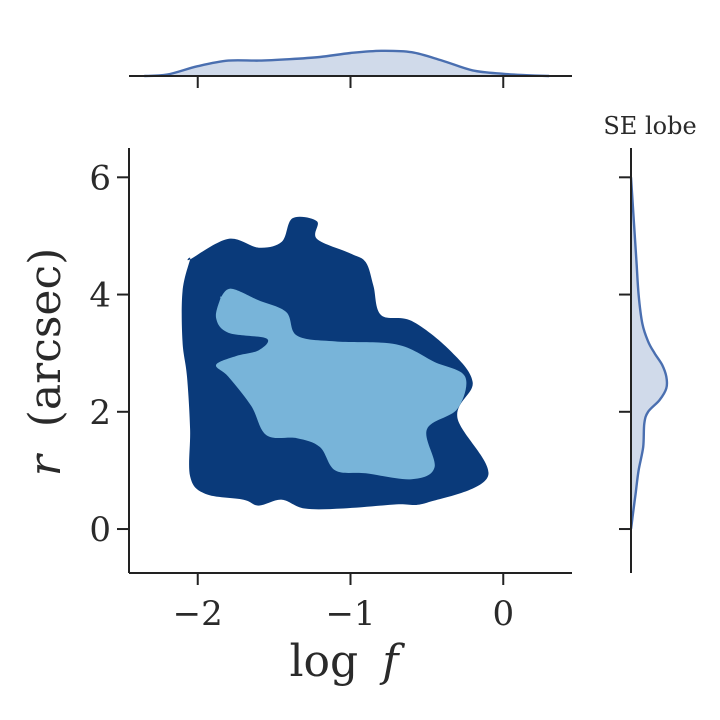  What do you see at coordinates (100, 530) in the screenshot?
I see `y-tick-label: 0` at bounding box center [100, 530].